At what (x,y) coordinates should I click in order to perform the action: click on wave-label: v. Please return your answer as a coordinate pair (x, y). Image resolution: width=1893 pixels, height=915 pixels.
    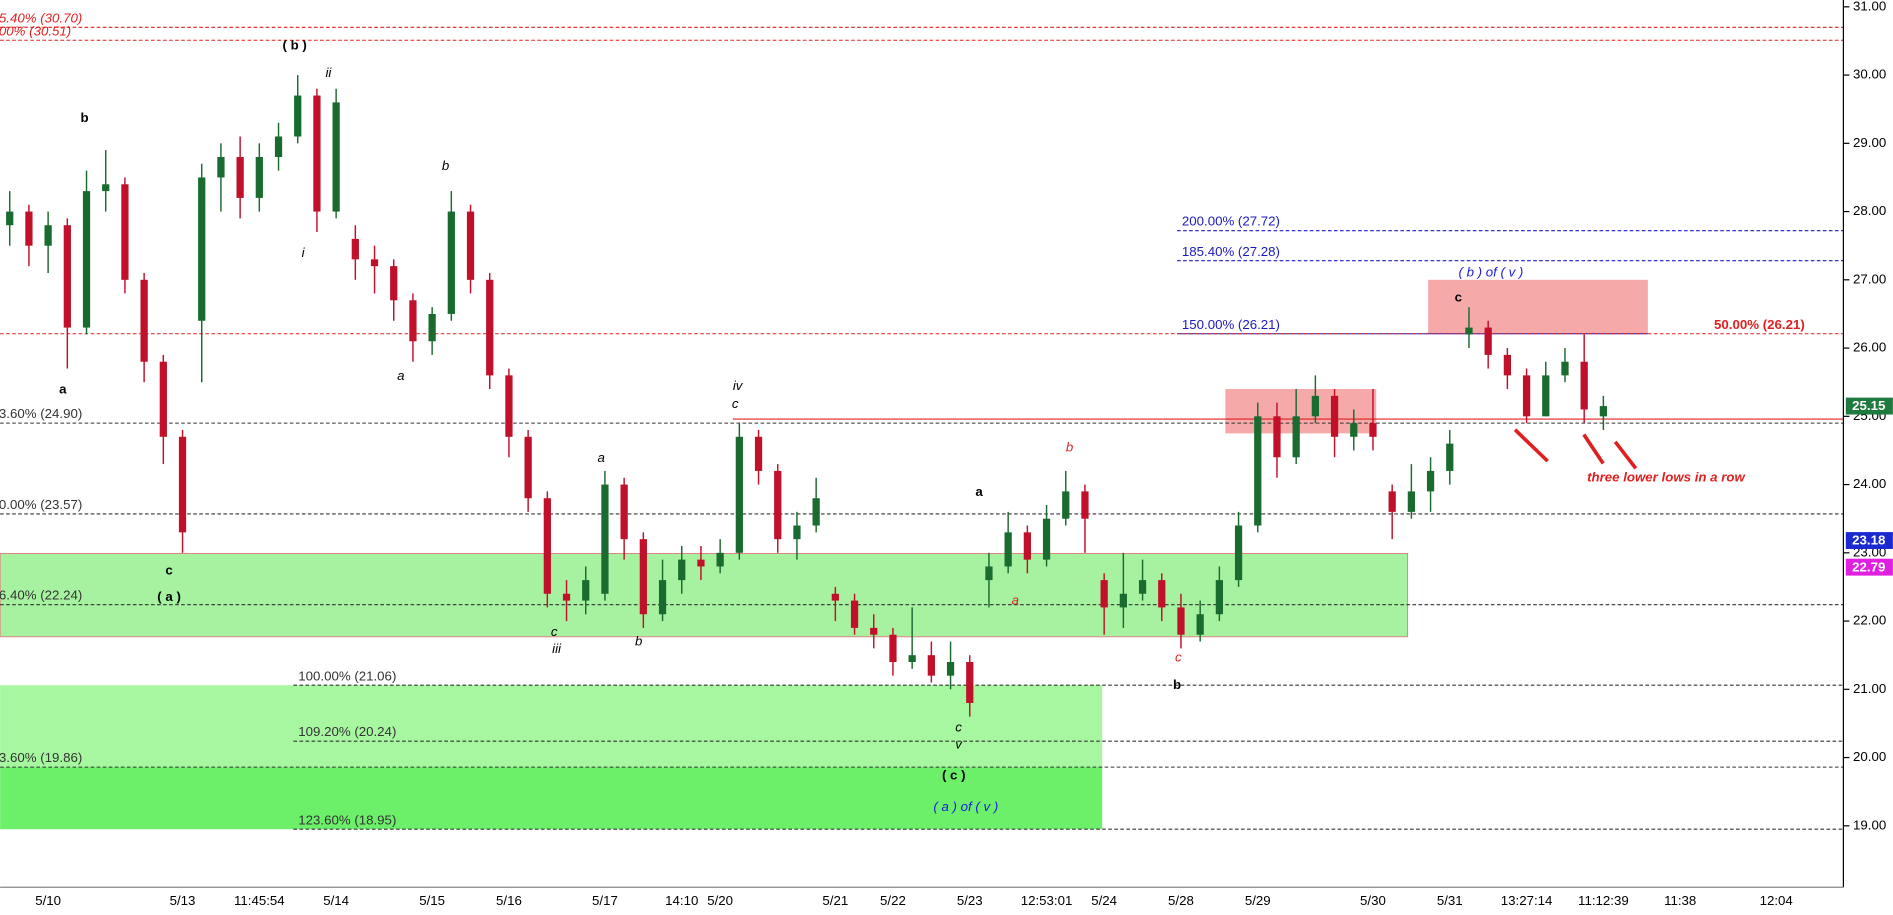
    Looking at the image, I should click on (959, 743).